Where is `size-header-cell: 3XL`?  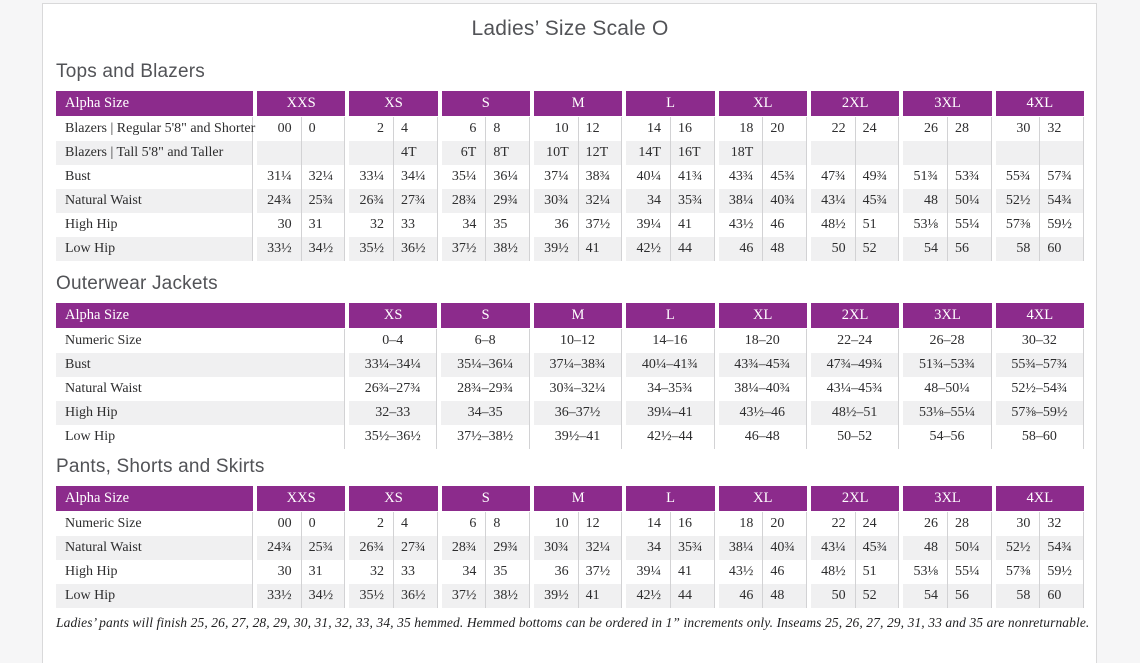 size-header-cell: 3XL is located at coordinates (947, 315).